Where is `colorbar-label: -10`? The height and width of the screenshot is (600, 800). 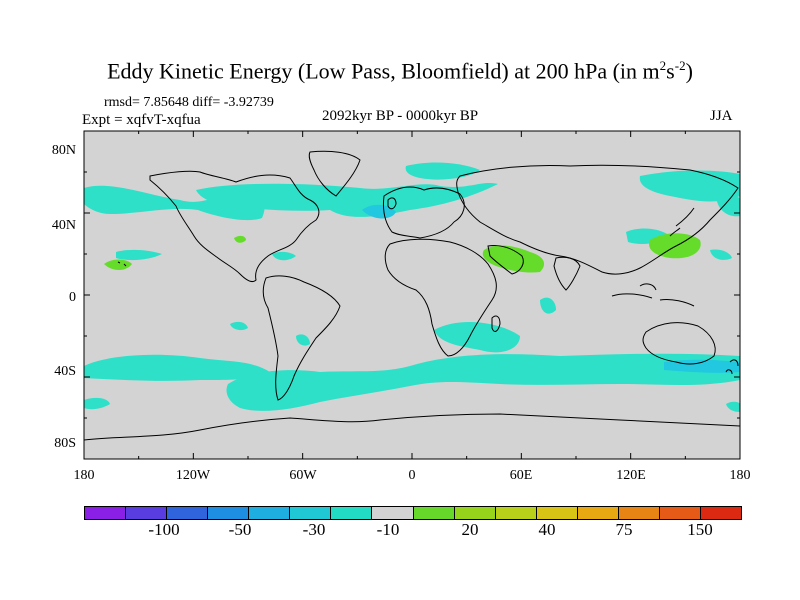 colorbar-label: -10 is located at coordinates (388, 529).